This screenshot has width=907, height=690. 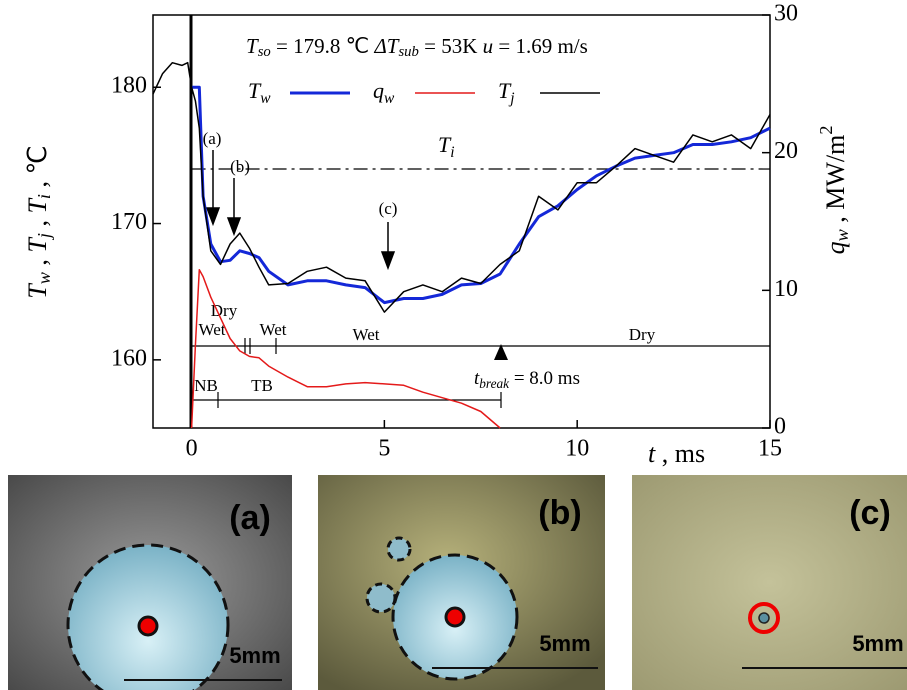 What do you see at coordinates (388, 208) in the screenshot?
I see `arrow-label: (c)` at bounding box center [388, 208].